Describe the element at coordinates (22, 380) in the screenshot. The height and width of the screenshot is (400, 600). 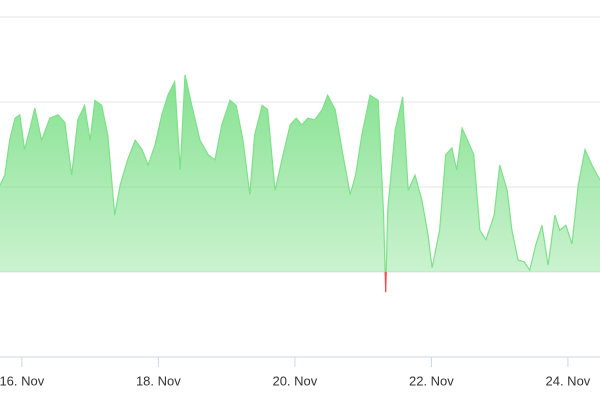
I see `x-tick-label: 16. Nov` at that location.